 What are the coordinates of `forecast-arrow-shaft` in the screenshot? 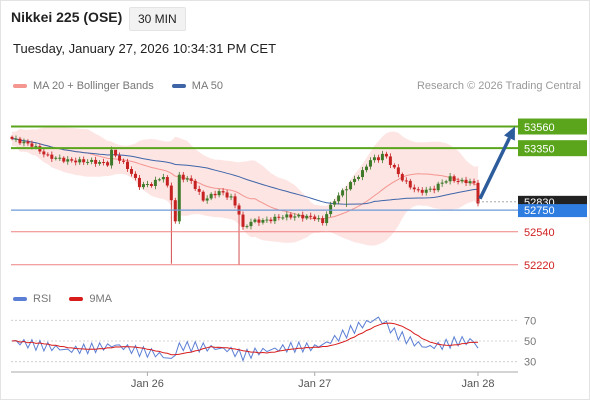 It's located at (494, 168).